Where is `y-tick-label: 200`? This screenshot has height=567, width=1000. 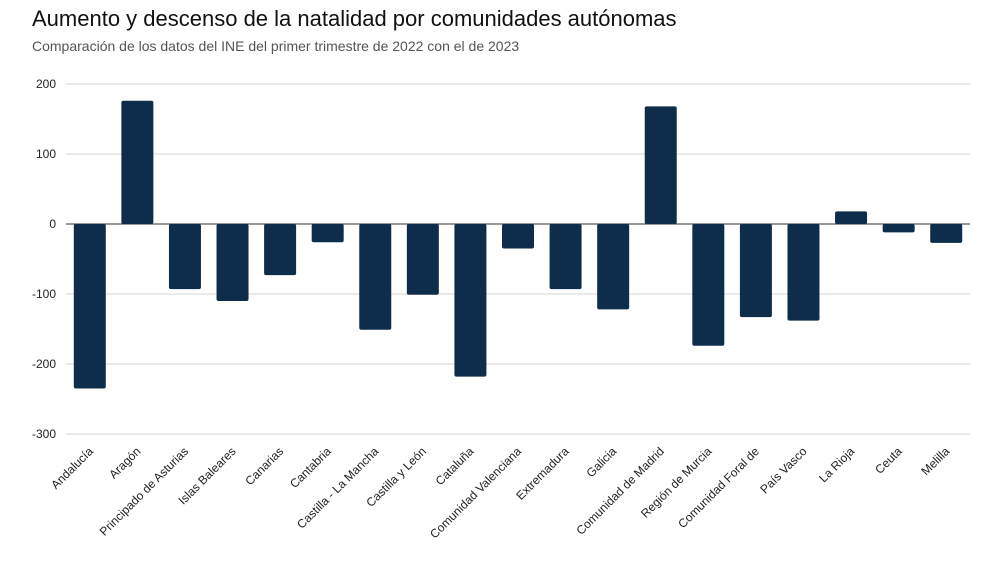
y-tick-label: 200 is located at coordinates (46, 84).